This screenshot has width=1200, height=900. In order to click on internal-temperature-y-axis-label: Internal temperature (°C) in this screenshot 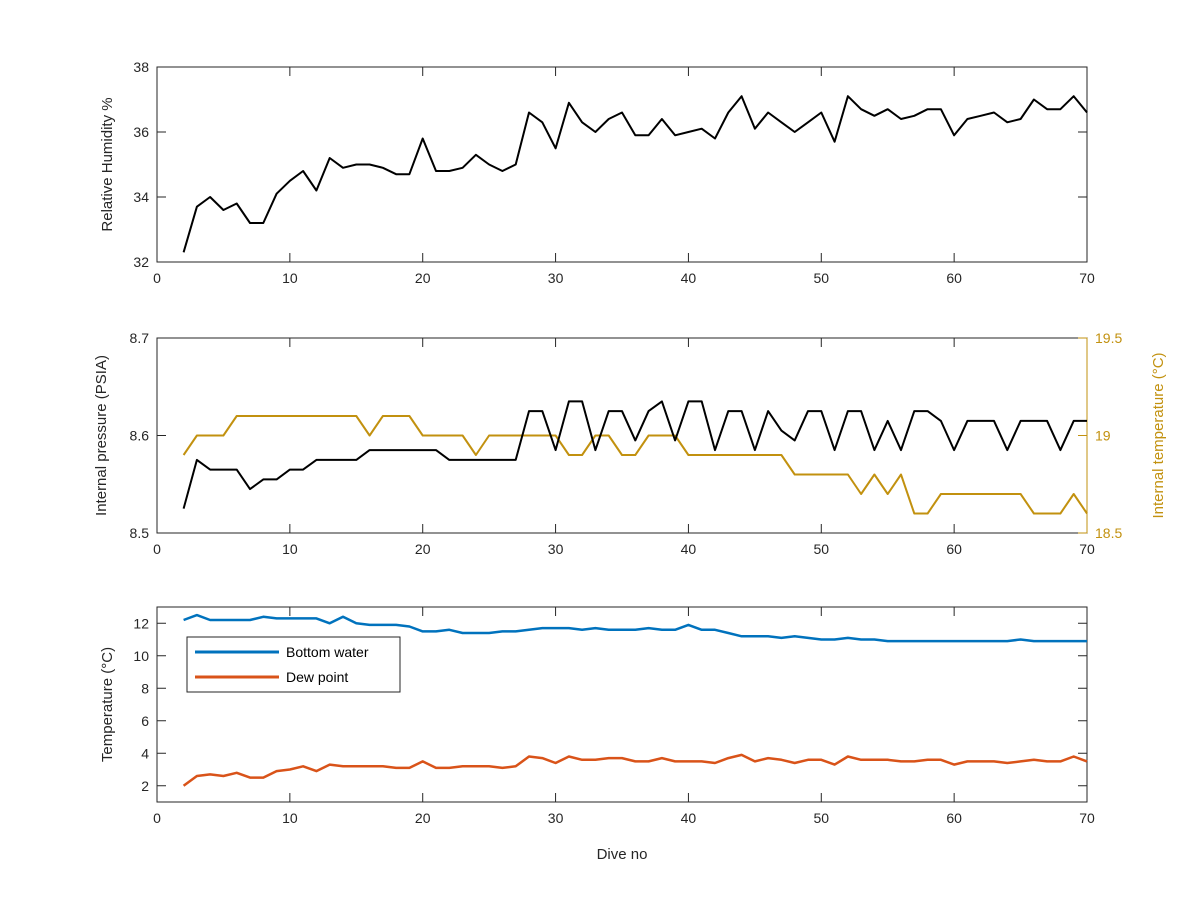, I will do `click(1158, 435)`.